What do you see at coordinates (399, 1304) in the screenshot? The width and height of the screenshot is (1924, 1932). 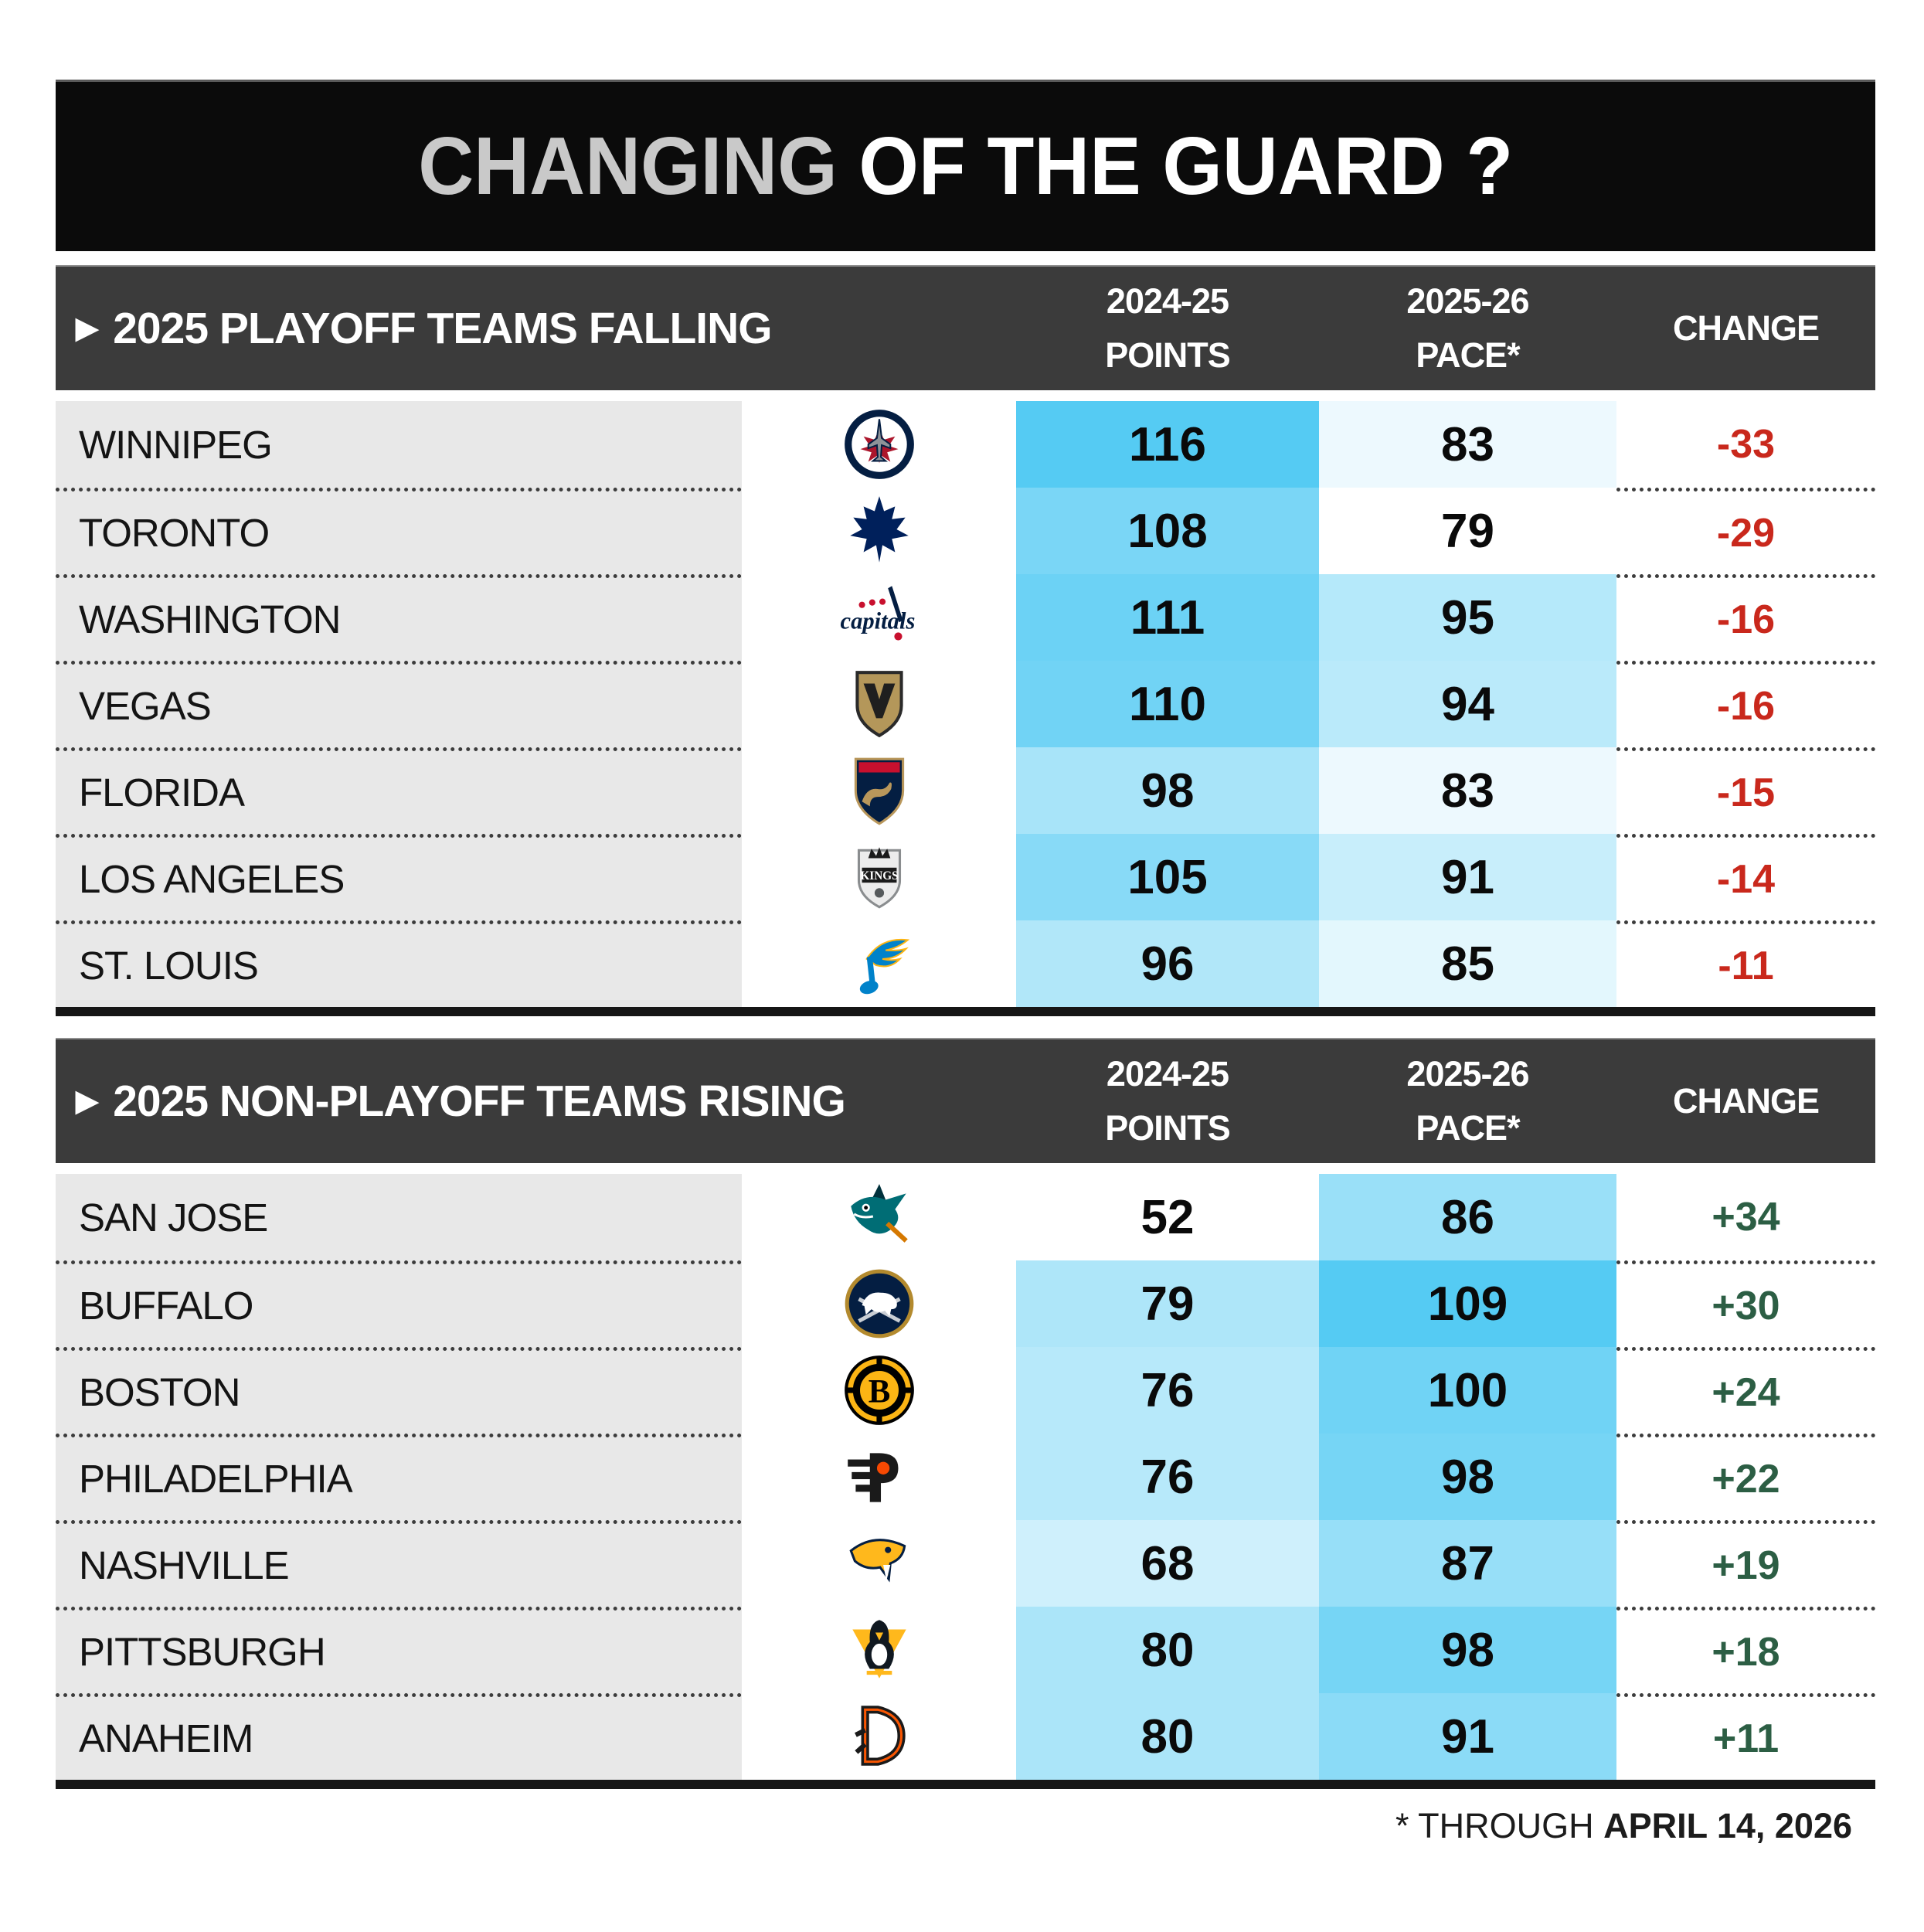 I see `team-name: BUFFALO` at bounding box center [399, 1304].